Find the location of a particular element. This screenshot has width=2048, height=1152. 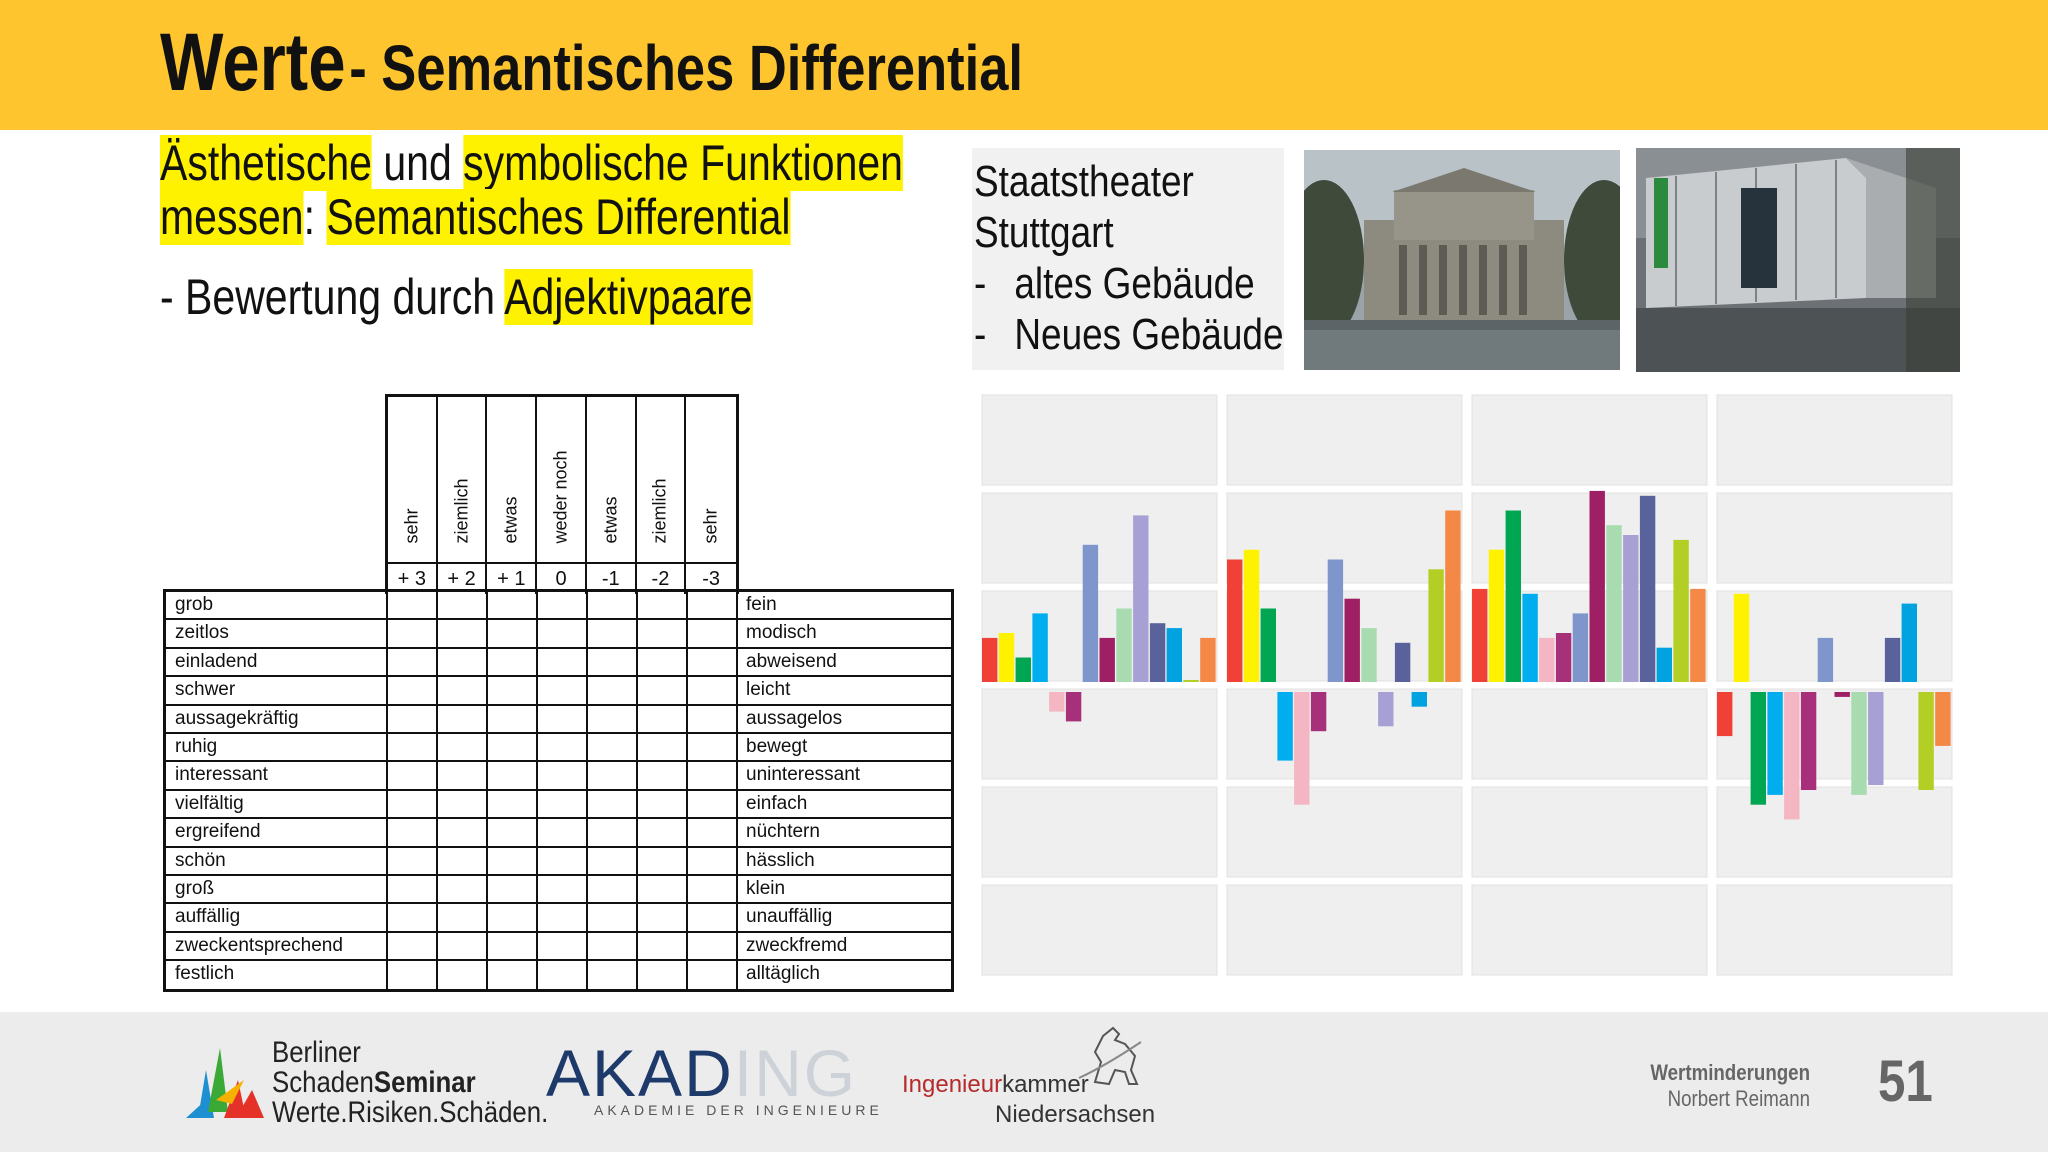

grid-band is located at coordinates (1589, 832).